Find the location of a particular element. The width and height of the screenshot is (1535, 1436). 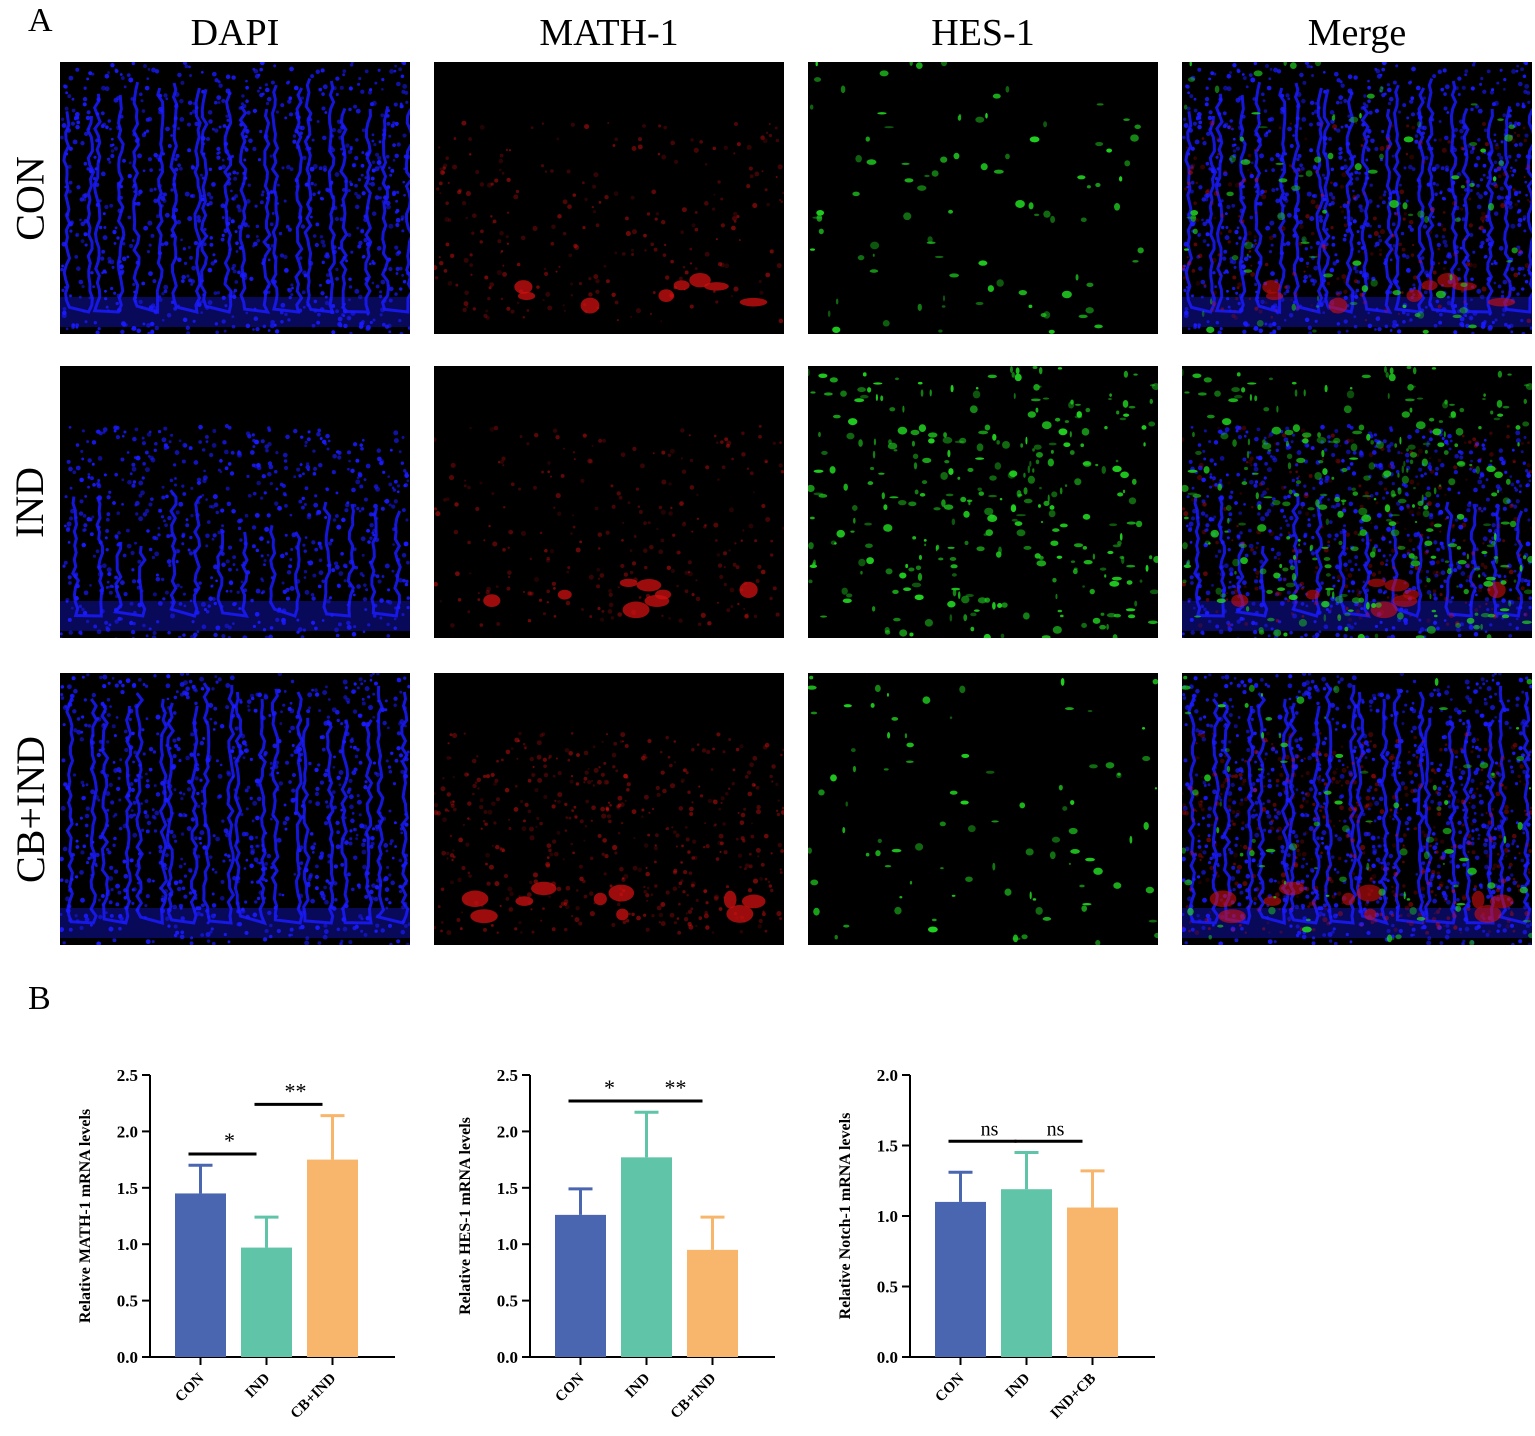

row-label-con: CON is located at coordinates (30, 198).